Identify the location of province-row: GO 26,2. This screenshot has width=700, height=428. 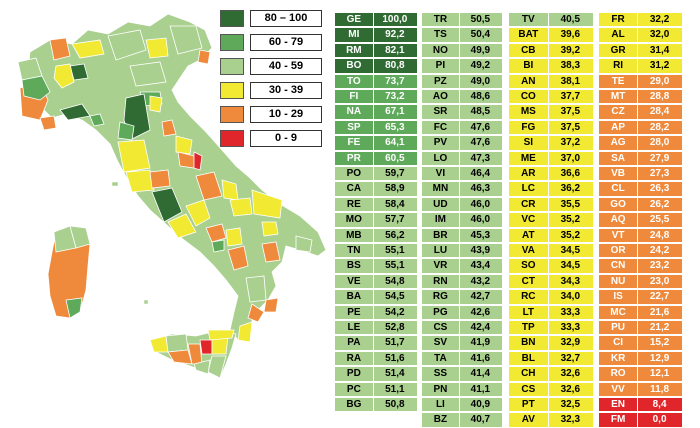
(640, 204).